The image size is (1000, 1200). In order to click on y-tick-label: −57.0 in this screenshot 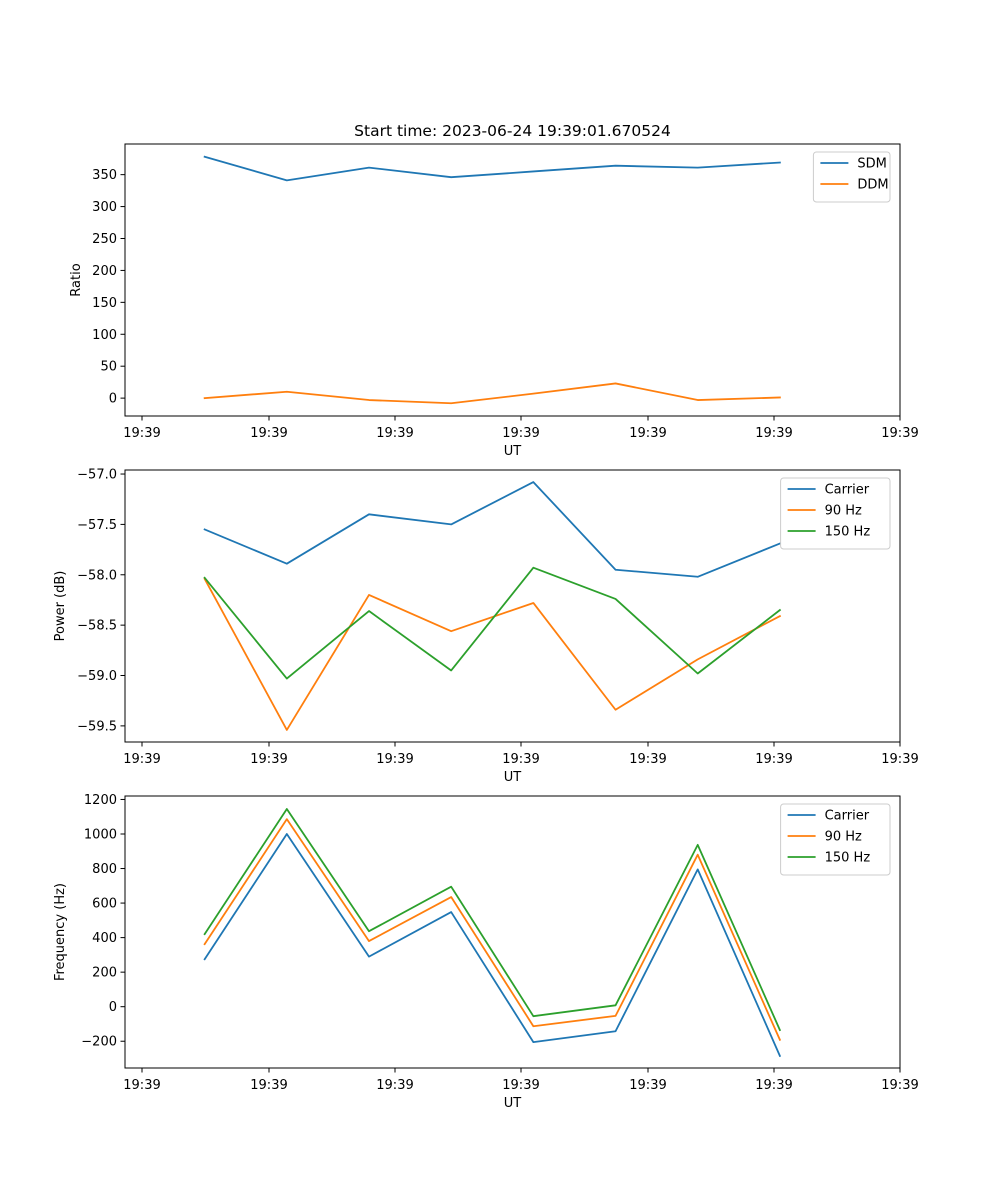, I will do `click(97, 475)`.